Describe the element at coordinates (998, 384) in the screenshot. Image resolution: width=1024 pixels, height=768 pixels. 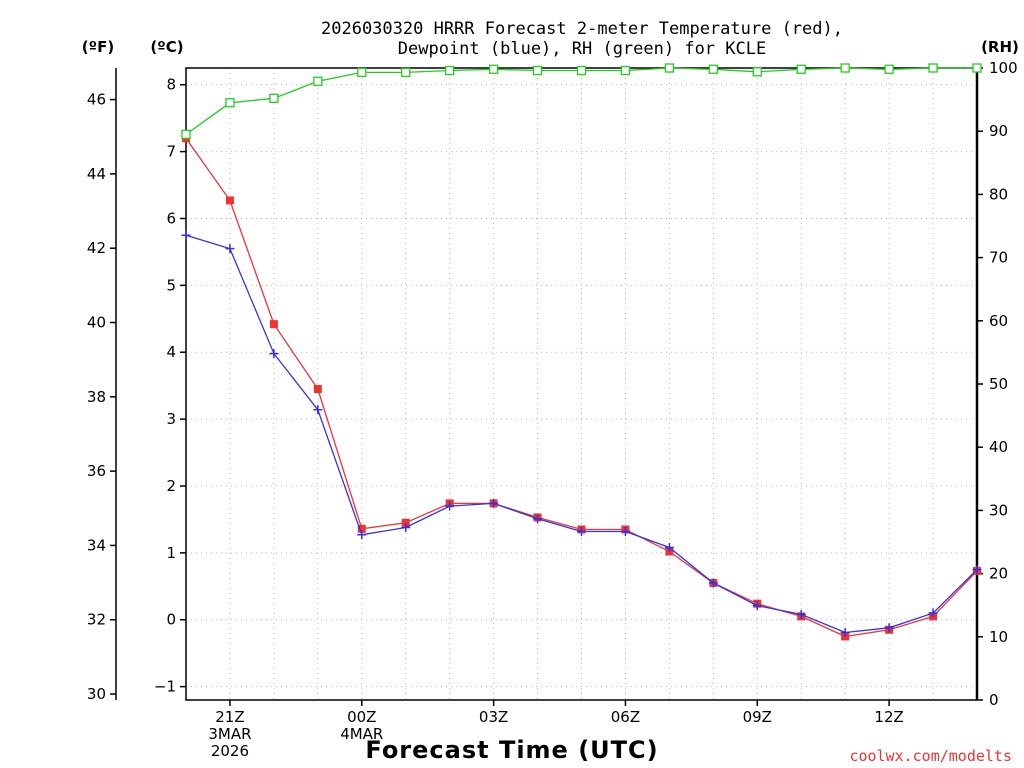
I see `rh-tick-label: 50` at that location.